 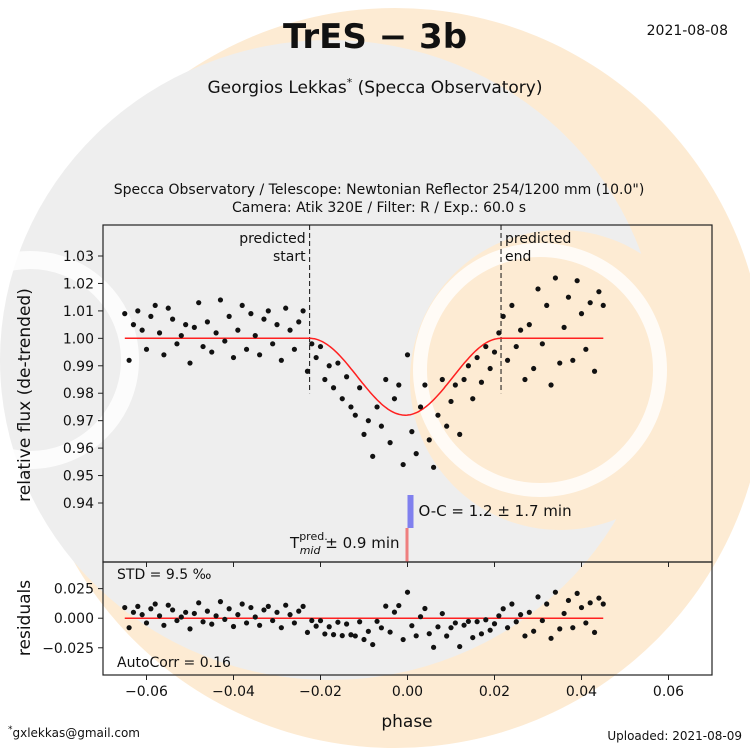 I want to click on ytick-label: 0.95, so click(x=78, y=477).